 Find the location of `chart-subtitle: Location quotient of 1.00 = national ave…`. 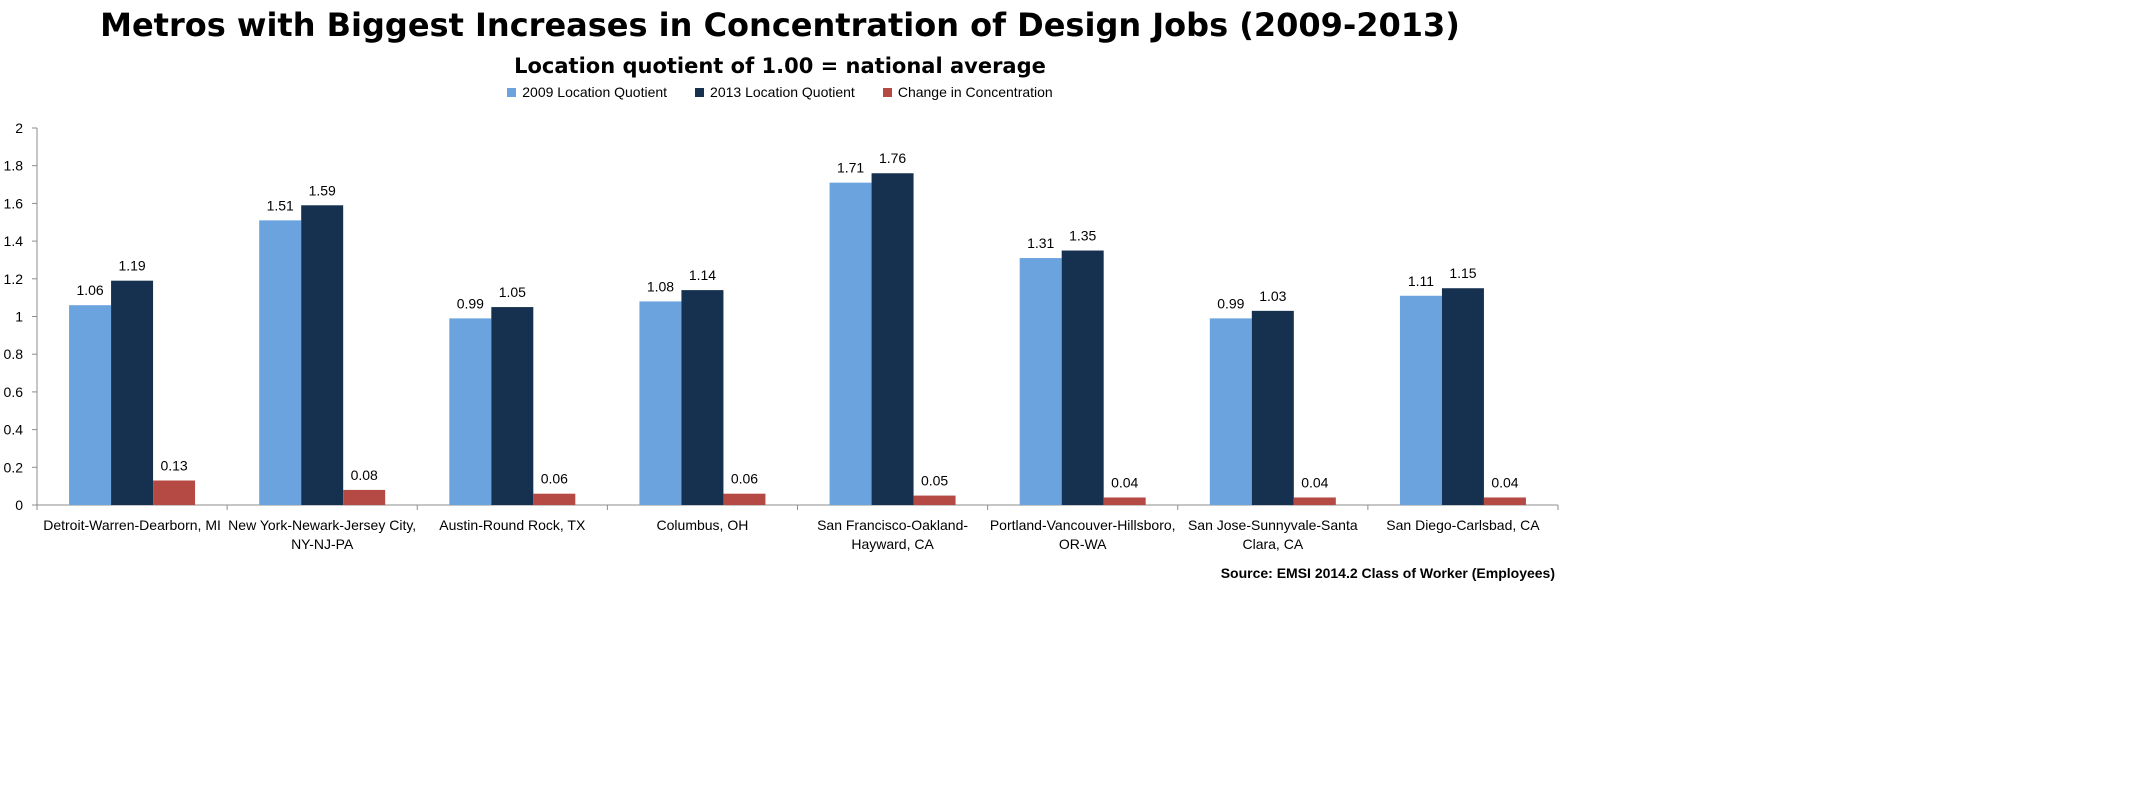

chart-subtitle: Location quotient of 1.00 = national ave… is located at coordinates (780, 66).